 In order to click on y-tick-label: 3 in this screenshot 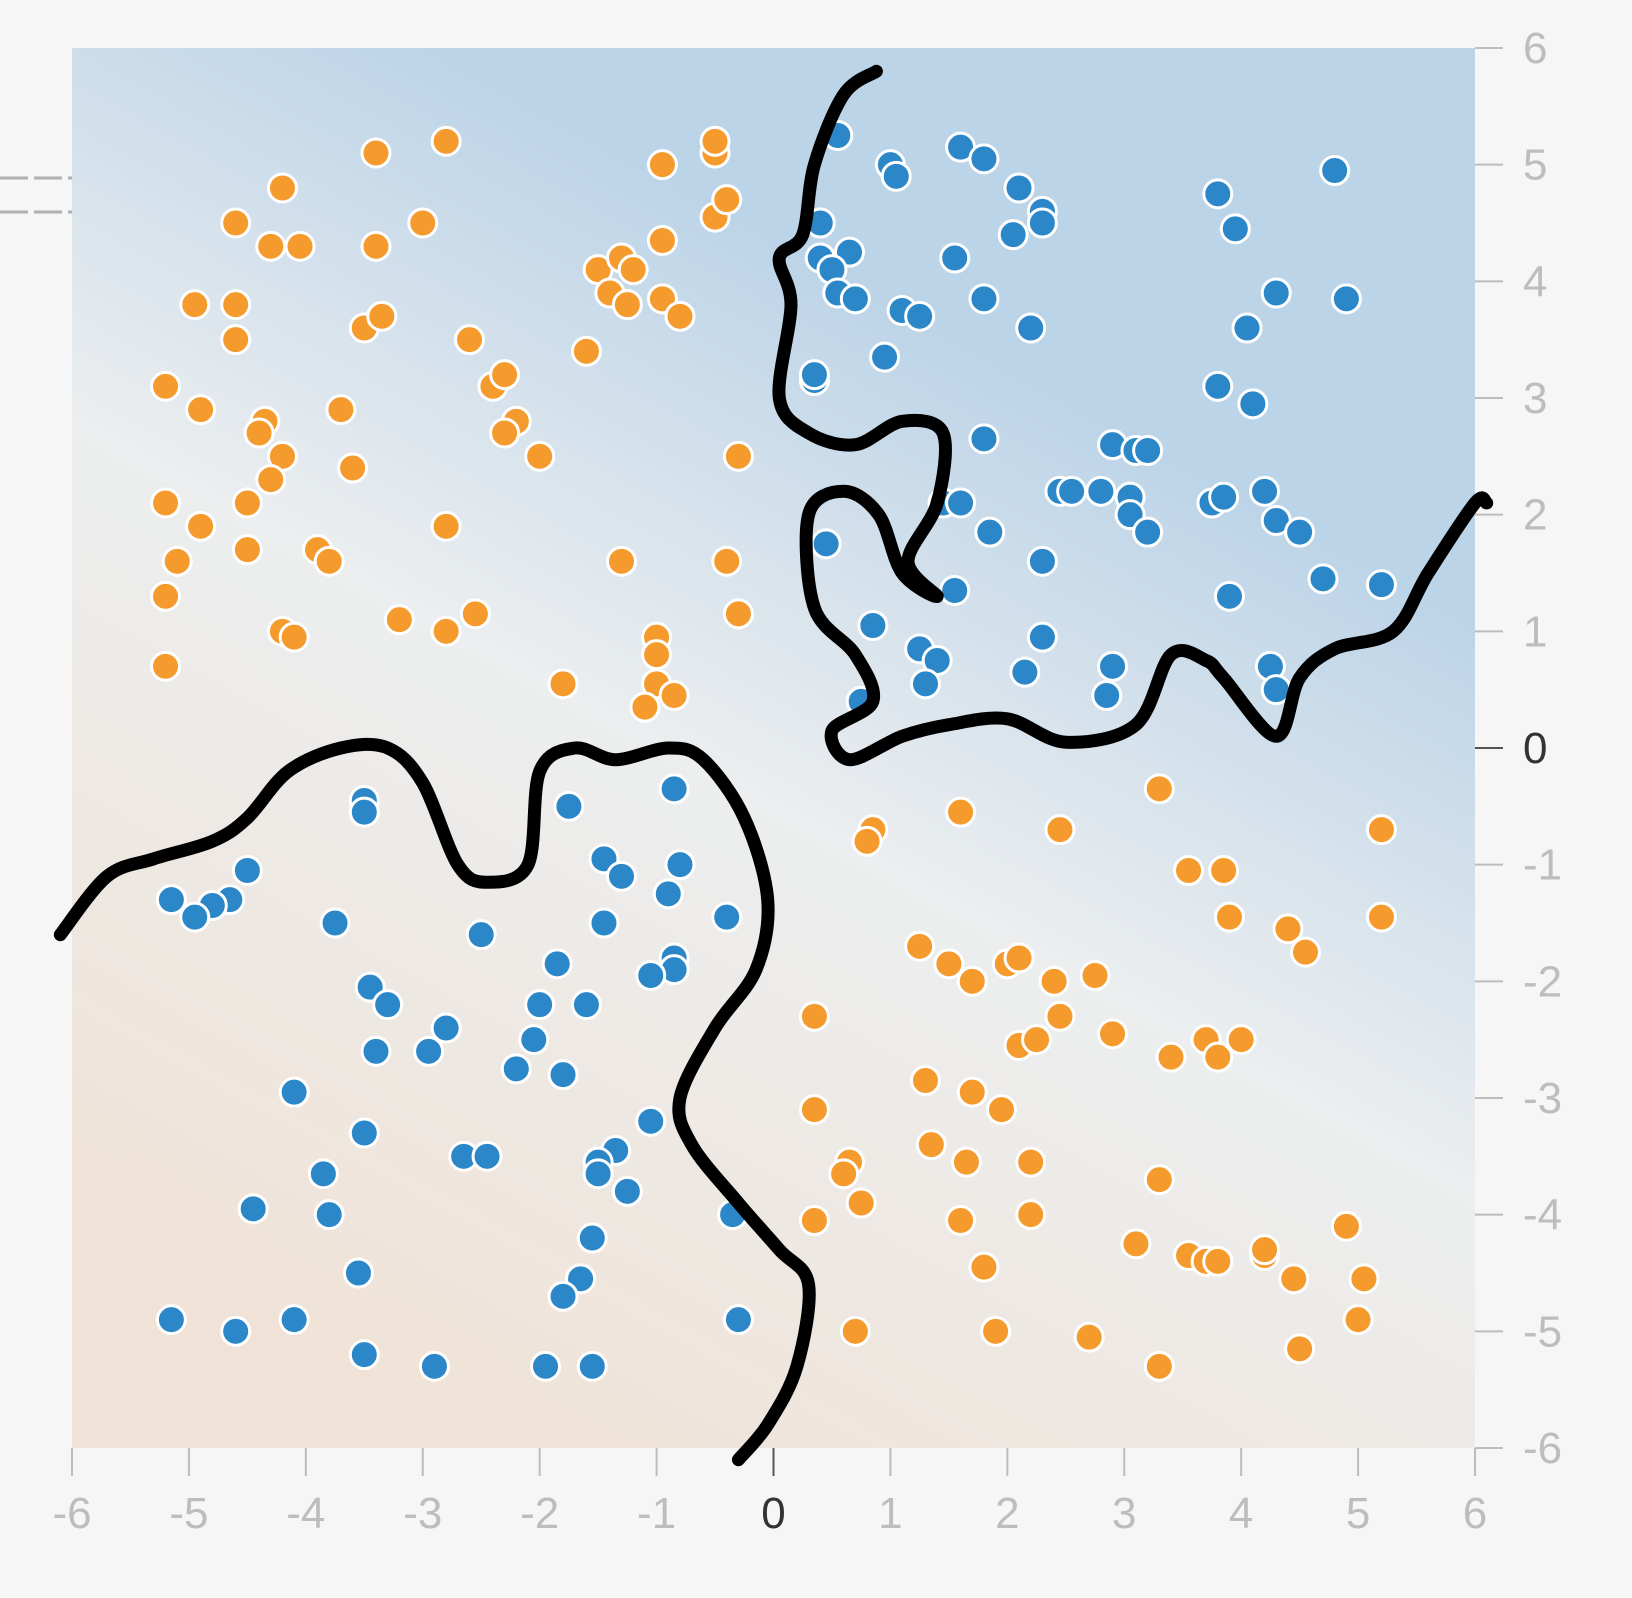, I will do `click(1535, 398)`.